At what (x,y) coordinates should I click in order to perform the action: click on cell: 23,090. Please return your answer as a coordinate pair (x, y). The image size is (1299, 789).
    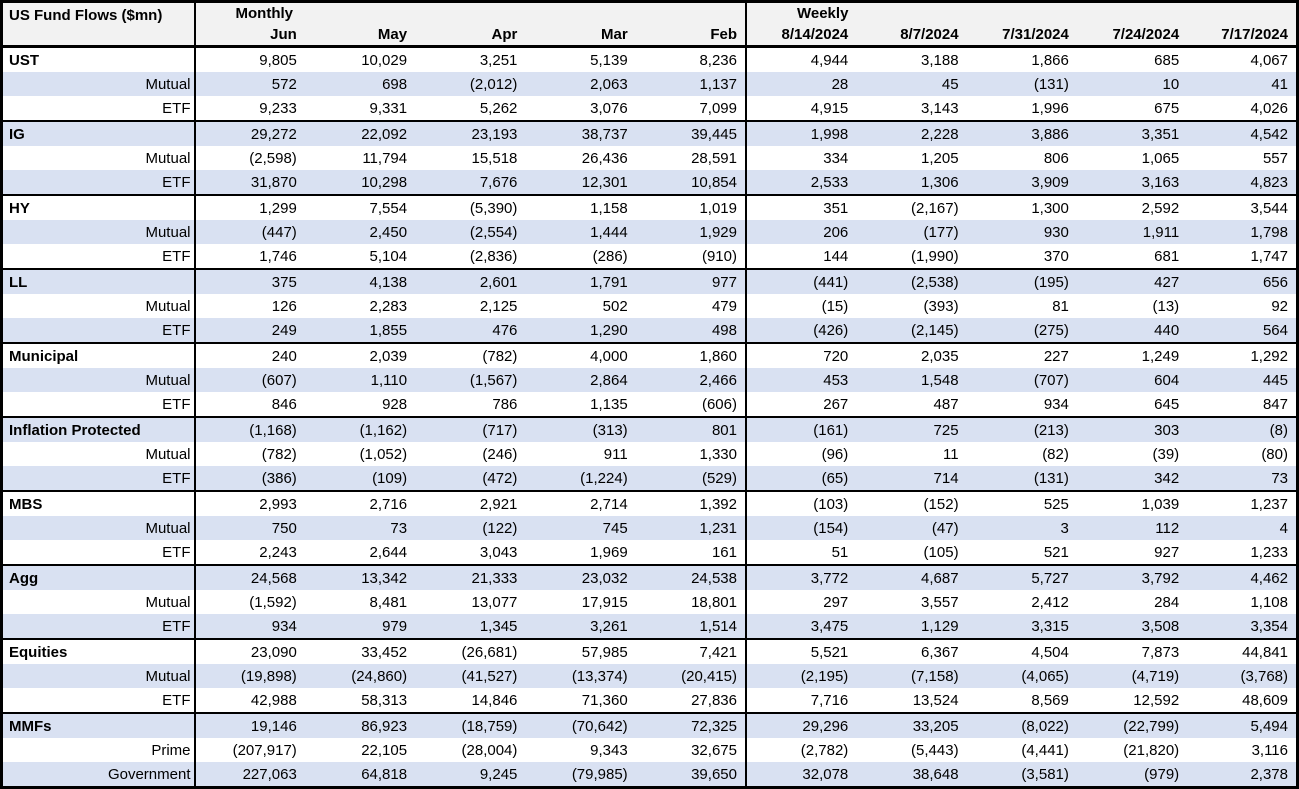
    Looking at the image, I should click on (249, 651).